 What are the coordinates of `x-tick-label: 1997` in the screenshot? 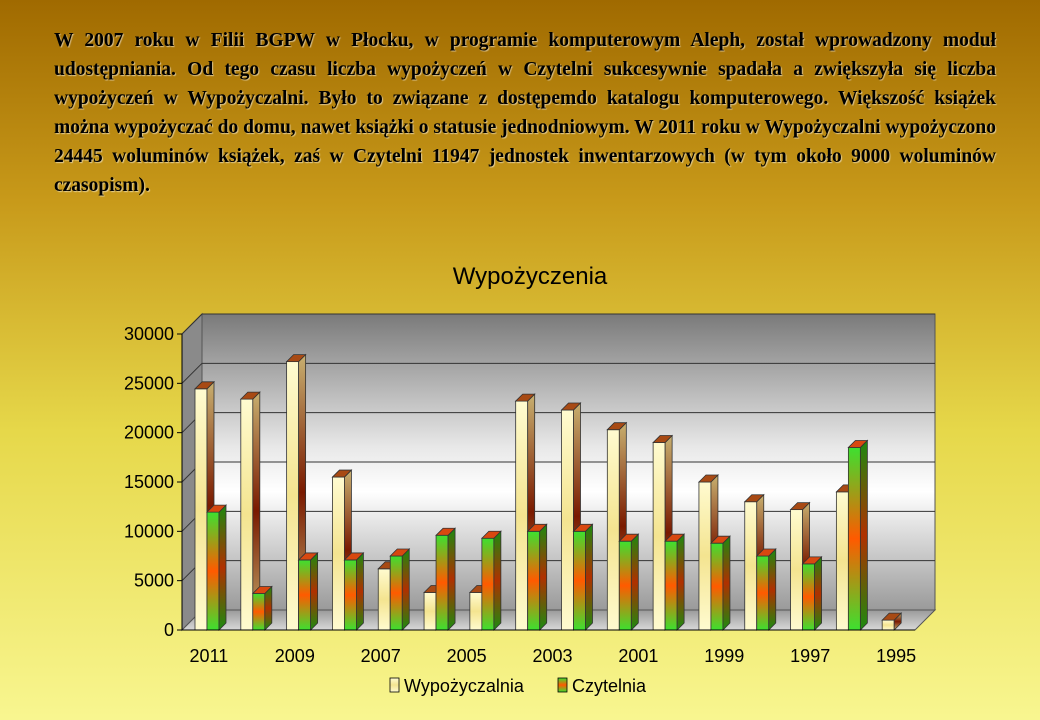 It's located at (810, 656).